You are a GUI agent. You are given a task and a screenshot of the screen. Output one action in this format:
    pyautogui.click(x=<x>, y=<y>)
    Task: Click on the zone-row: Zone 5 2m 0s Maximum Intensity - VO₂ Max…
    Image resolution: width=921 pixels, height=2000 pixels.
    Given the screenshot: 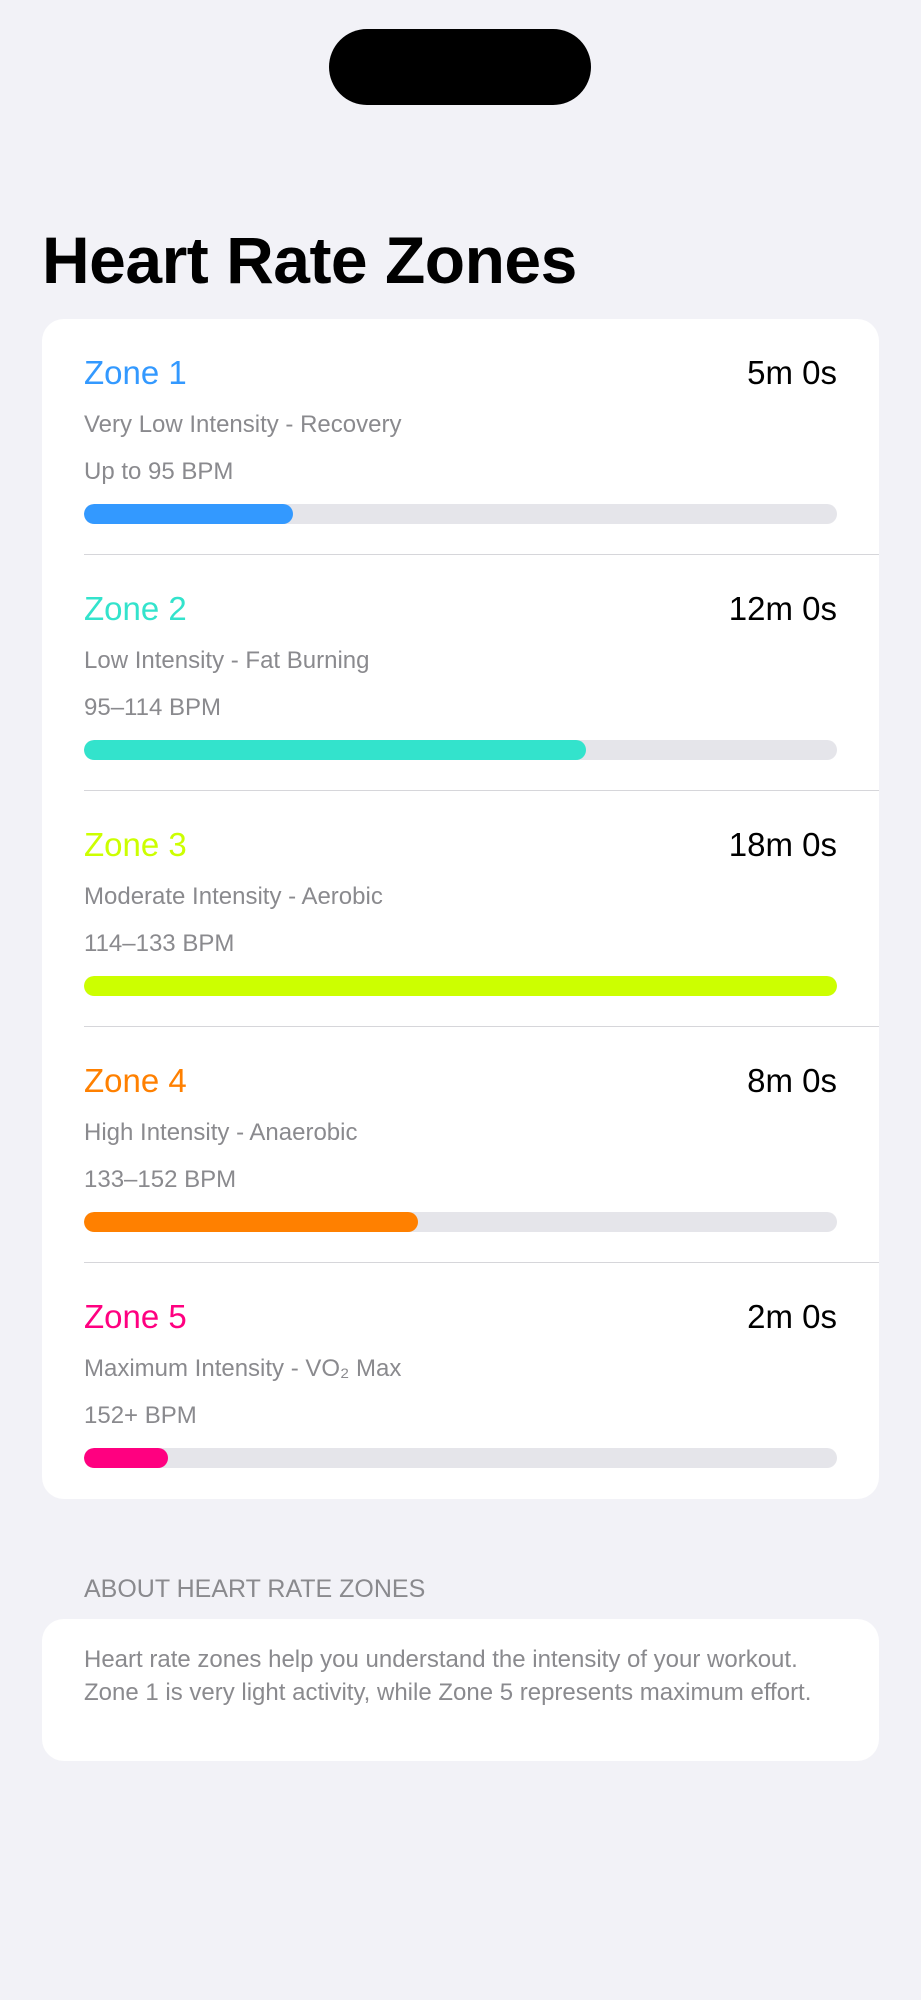 What is the action you would take?
    pyautogui.click(x=460, y=1381)
    